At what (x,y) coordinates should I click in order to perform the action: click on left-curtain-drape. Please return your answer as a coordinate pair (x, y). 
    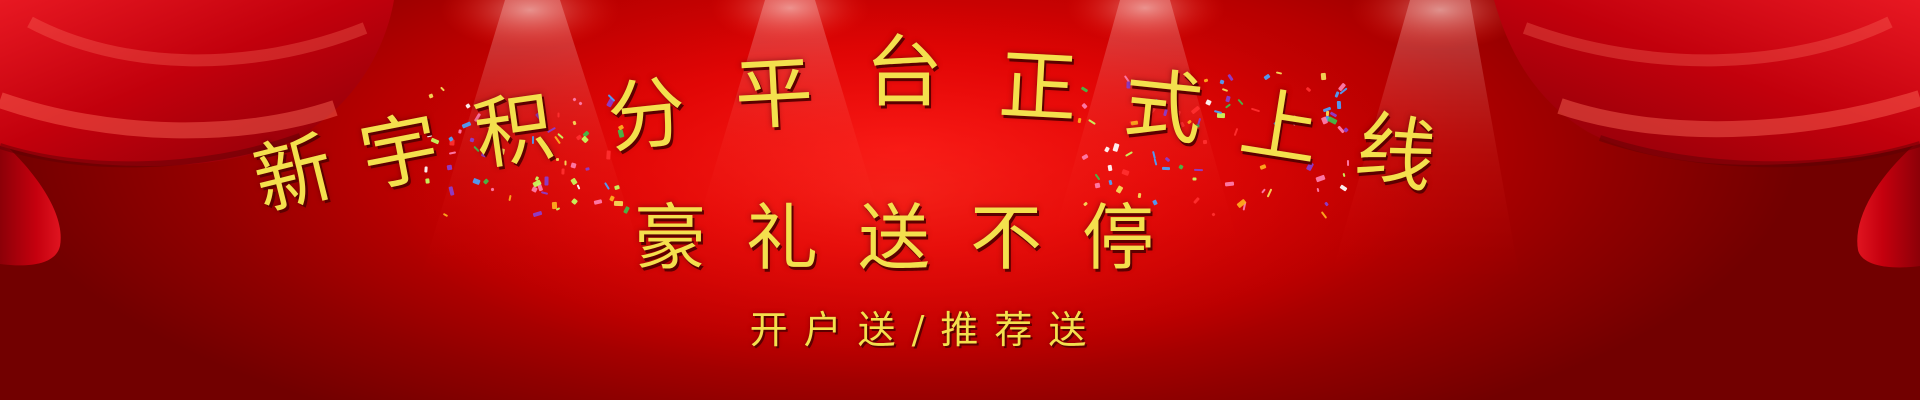
    Looking at the image, I should click on (30, 203).